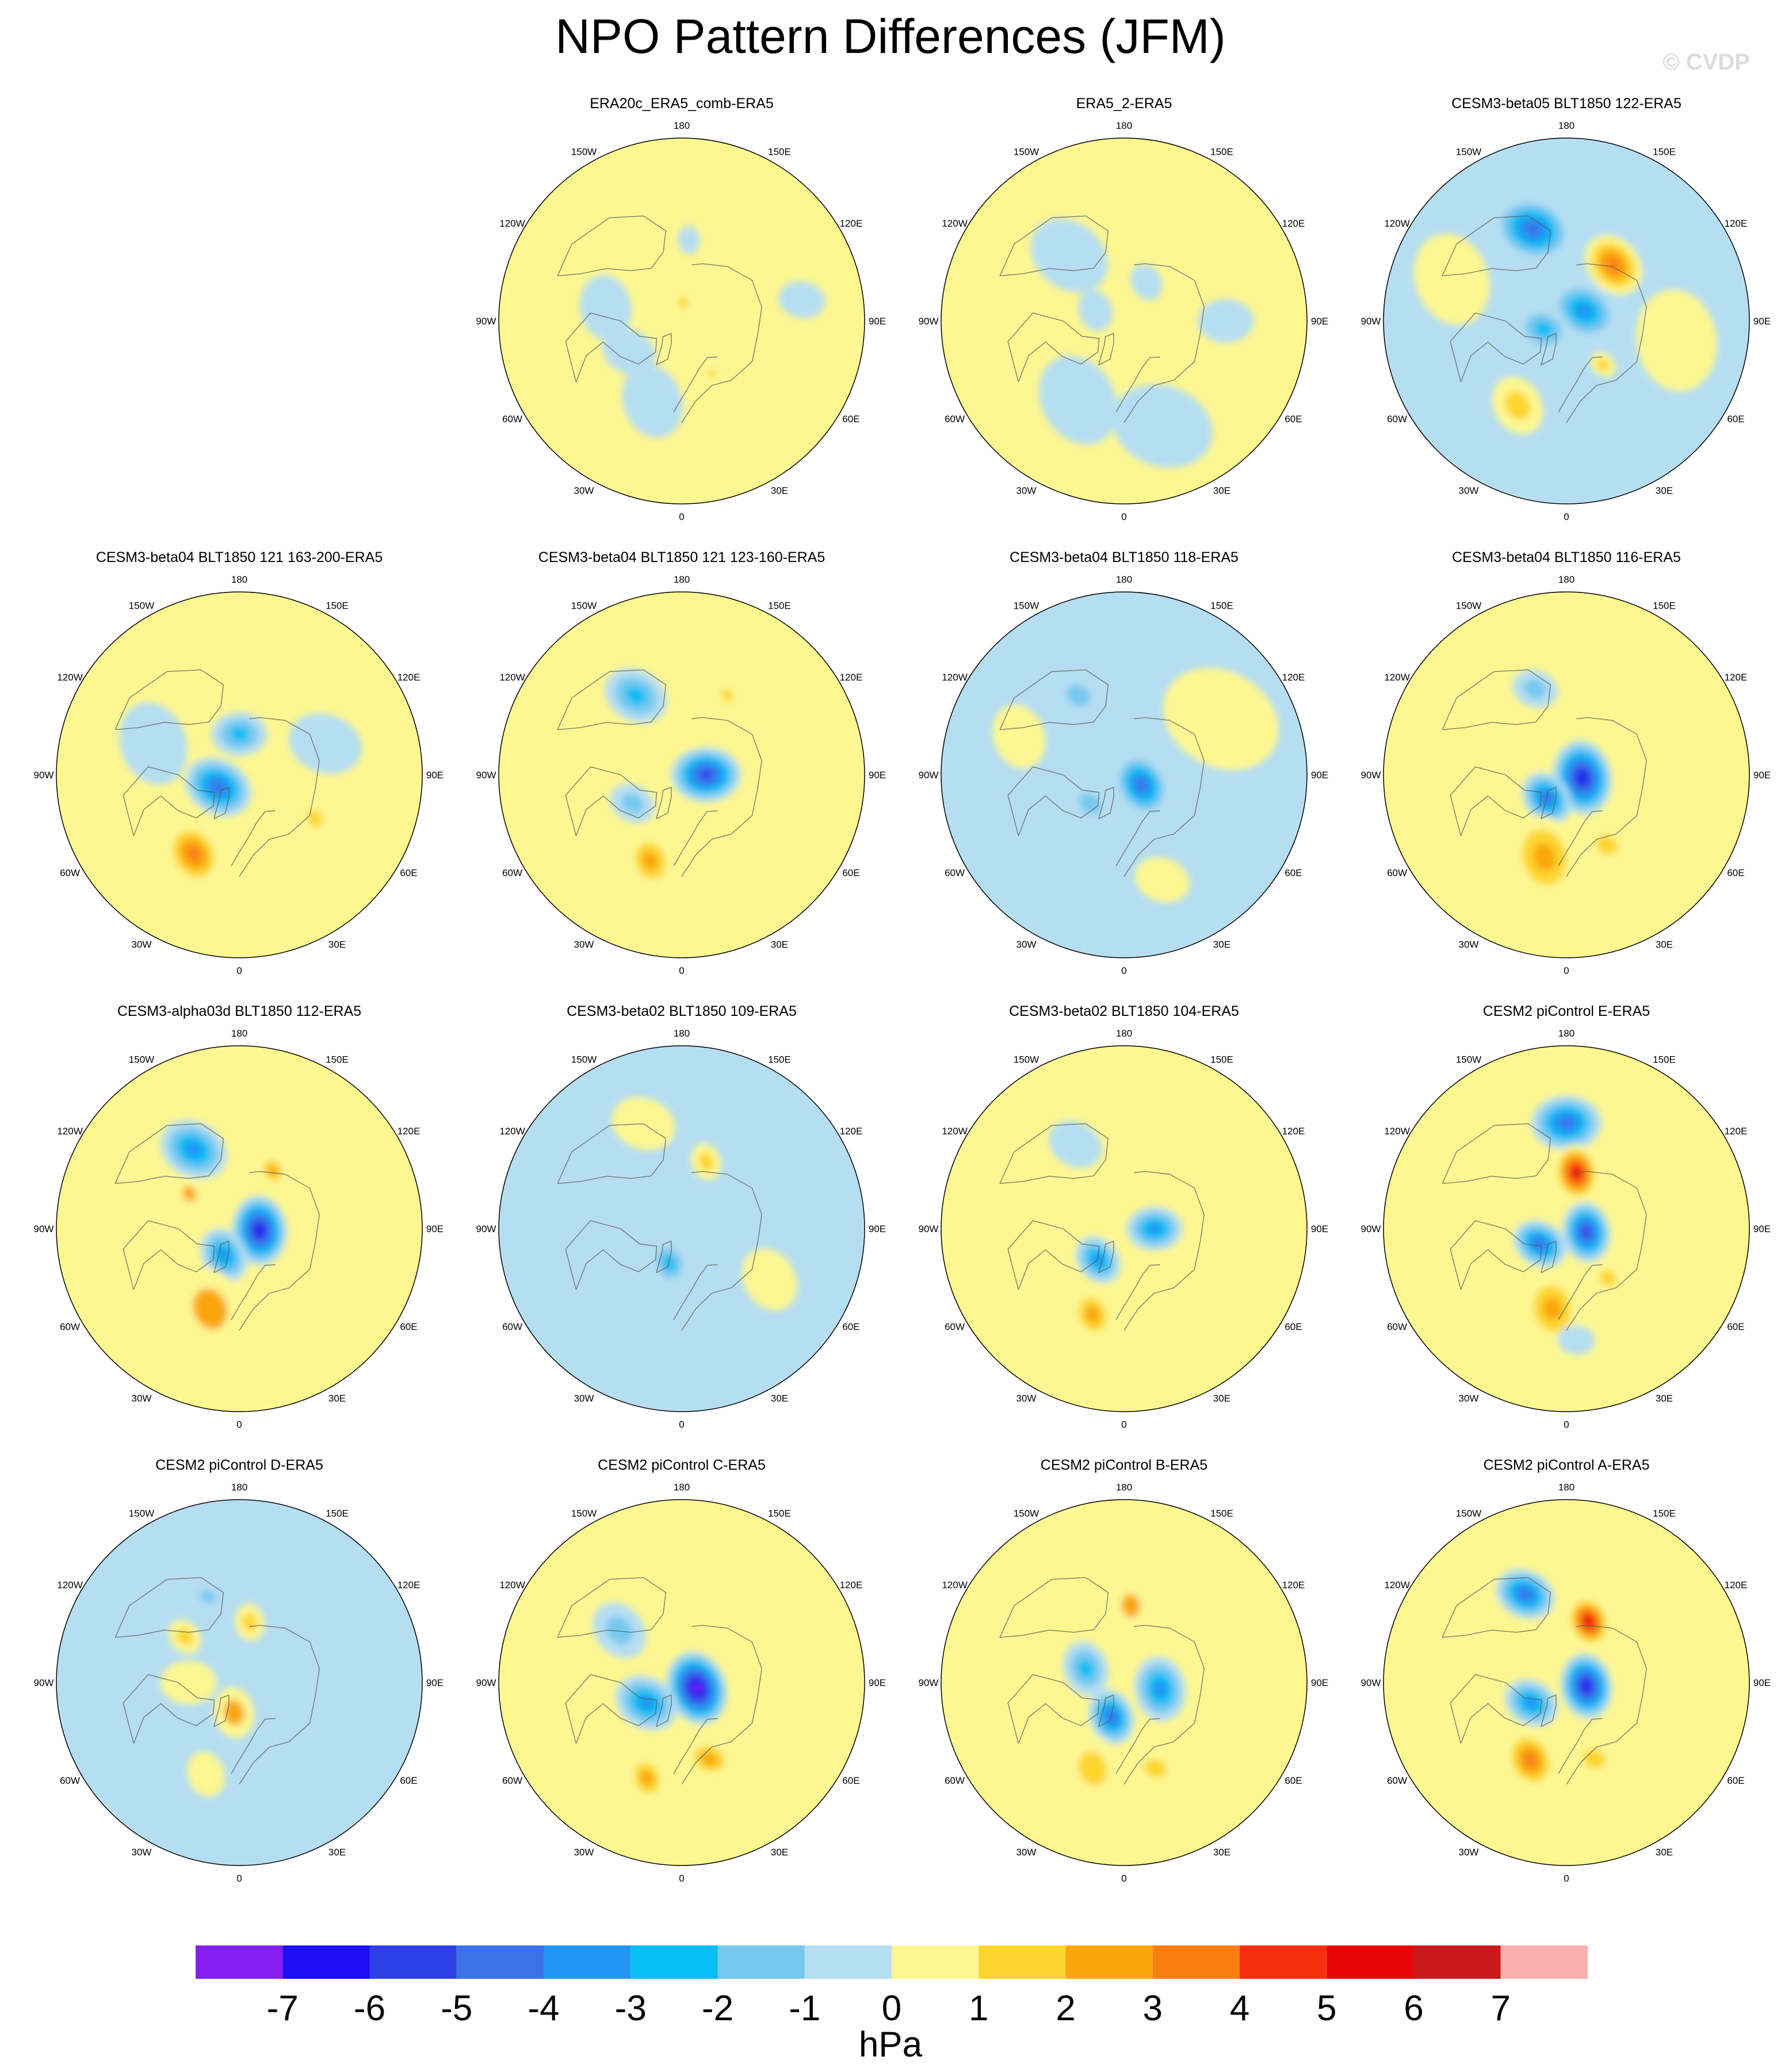  I want to click on longitude-label: 30E, so click(337, 1852).